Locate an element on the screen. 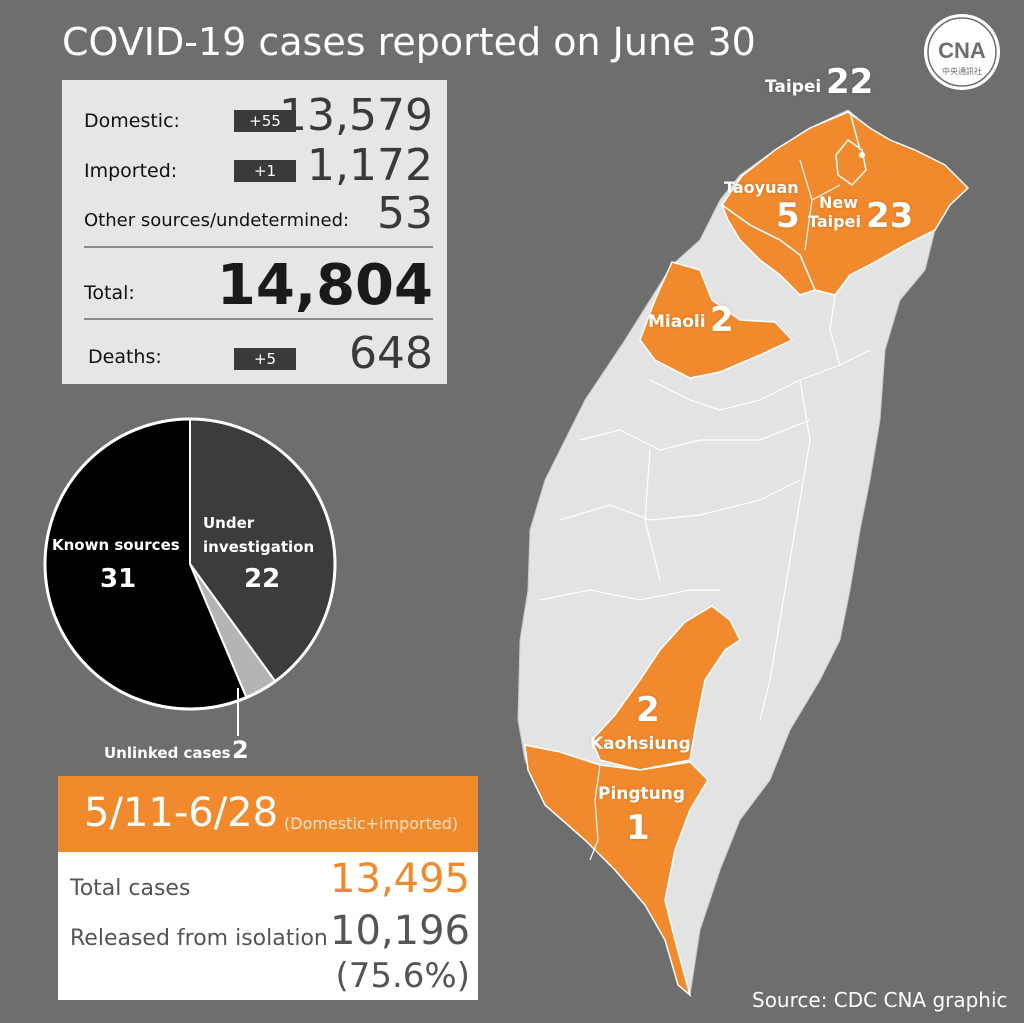 The image size is (1024, 1023). domestic-delta-badge: +55 is located at coordinates (265, 121).